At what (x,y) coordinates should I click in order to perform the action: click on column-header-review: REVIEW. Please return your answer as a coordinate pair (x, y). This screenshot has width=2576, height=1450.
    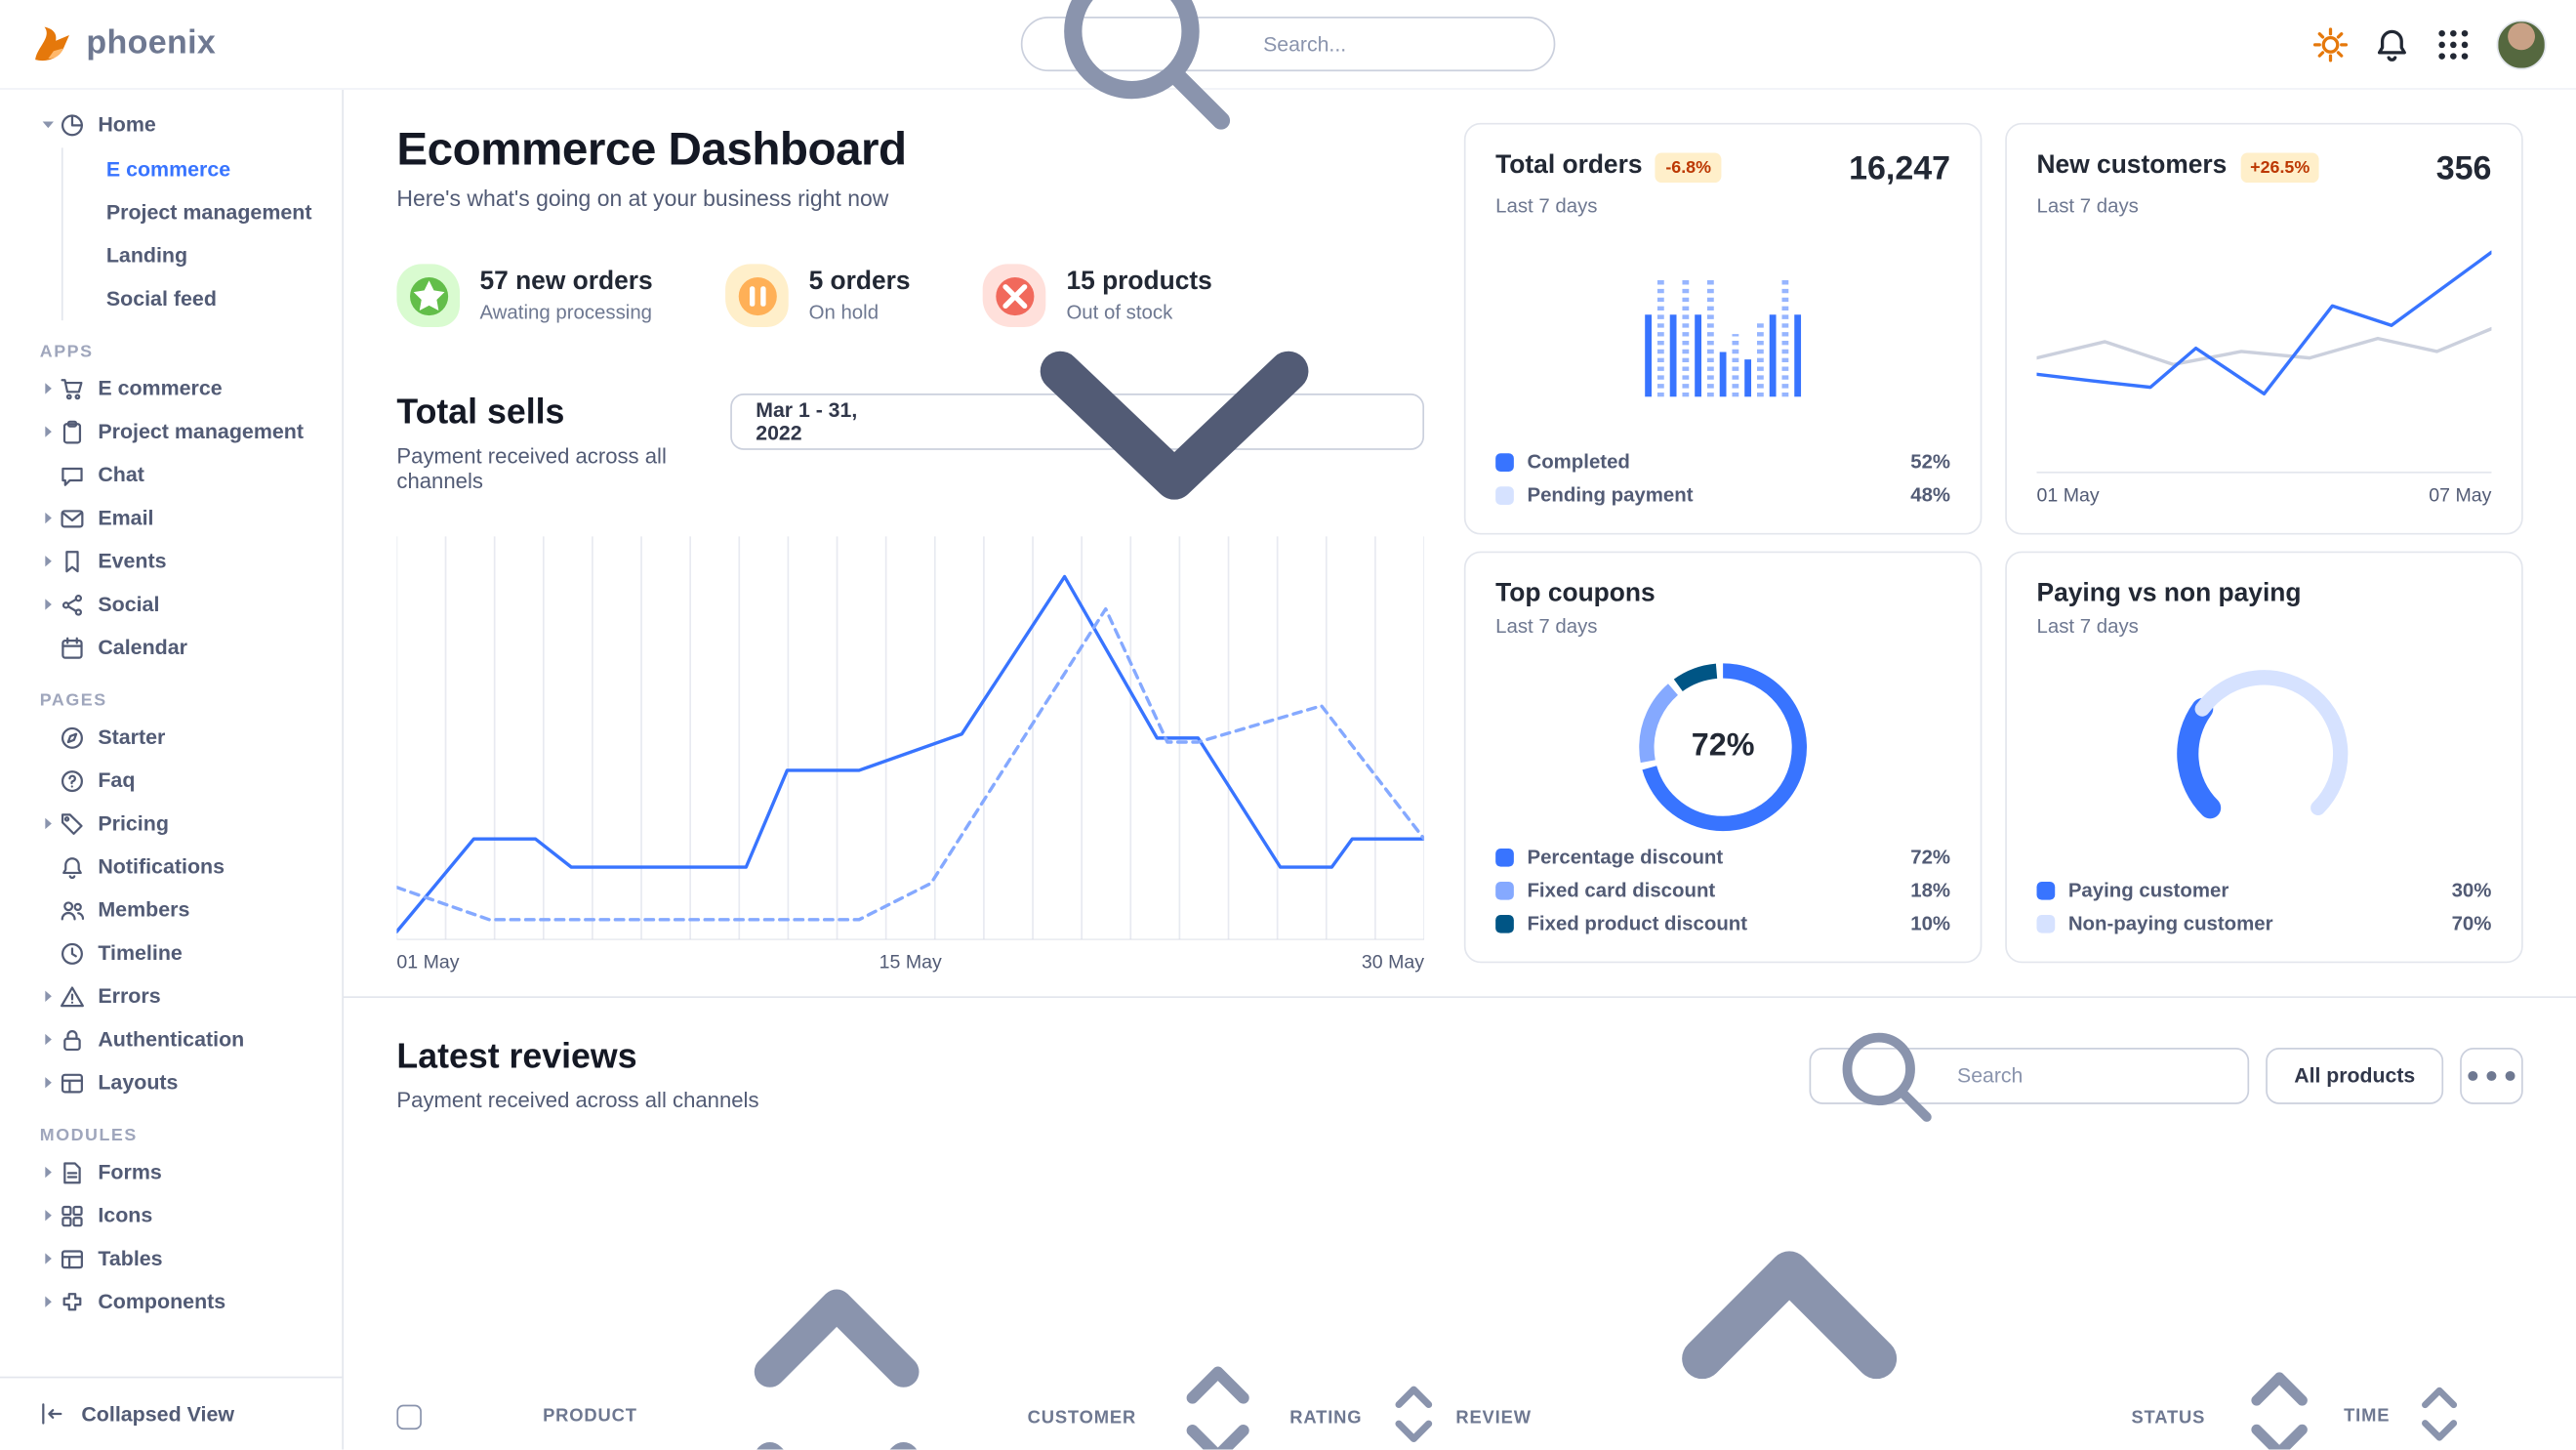
    Looking at the image, I should click on (1793, 1308).